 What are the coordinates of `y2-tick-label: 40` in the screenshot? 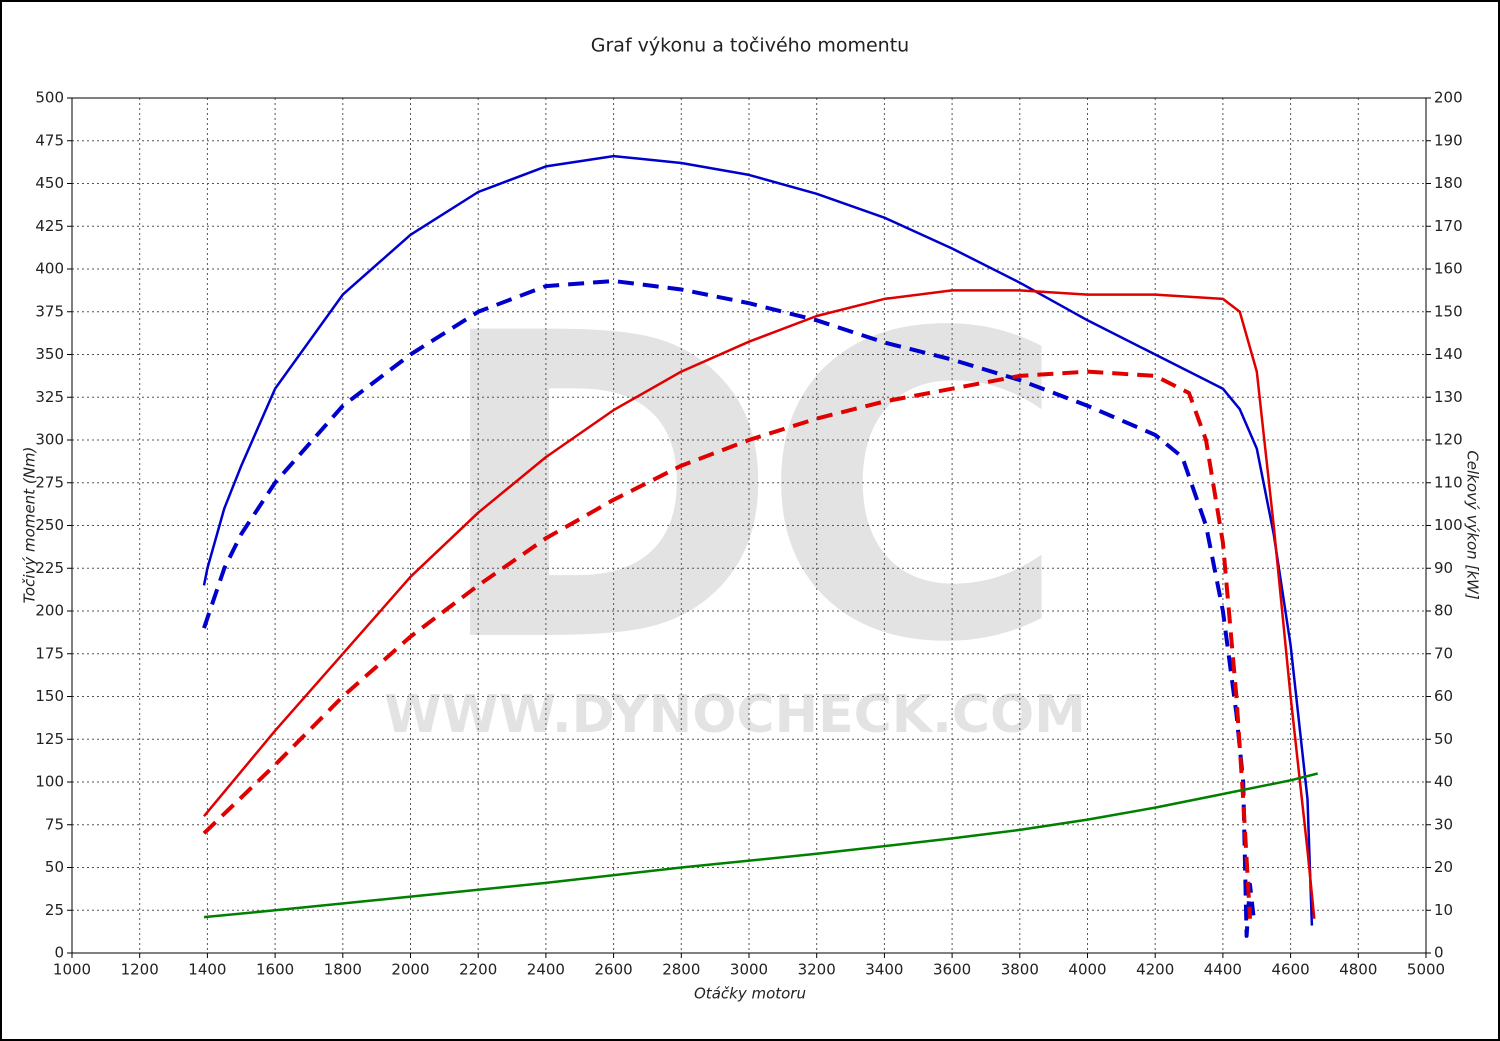 It's located at (1443, 782).